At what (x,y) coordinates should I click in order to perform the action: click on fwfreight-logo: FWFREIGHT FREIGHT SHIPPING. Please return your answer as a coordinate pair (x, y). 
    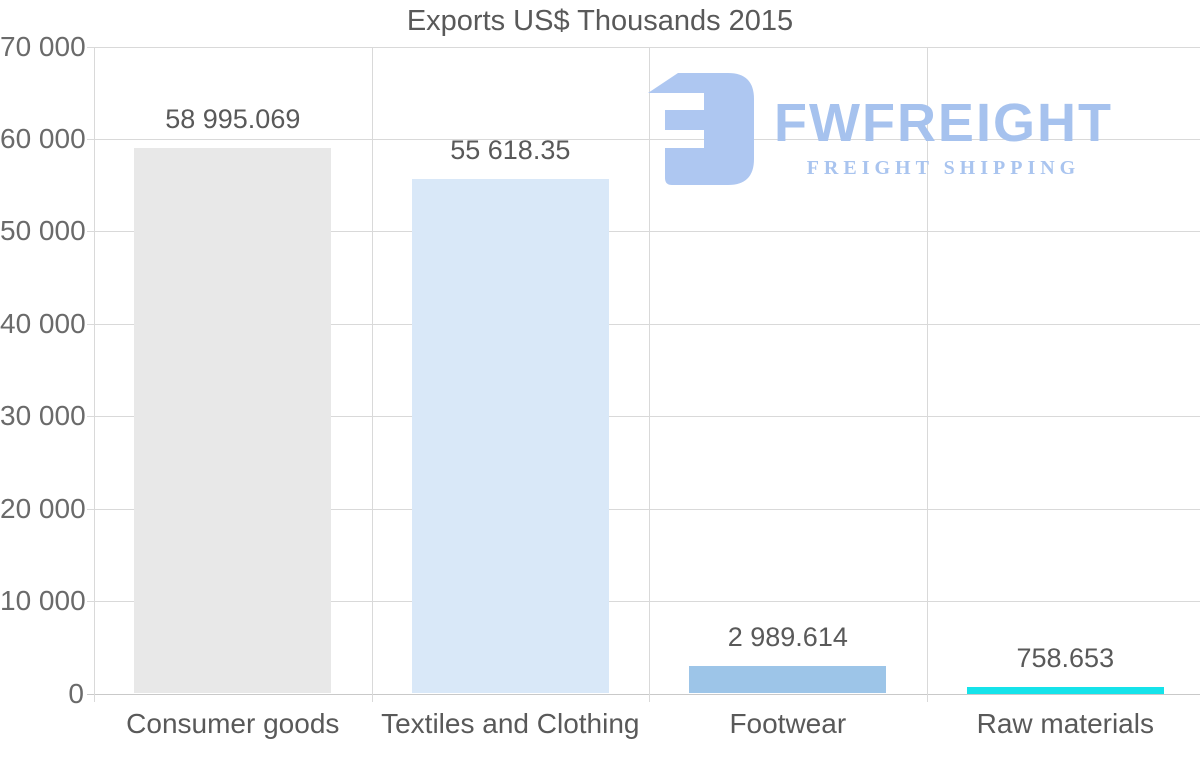
    Looking at the image, I should click on (880, 129).